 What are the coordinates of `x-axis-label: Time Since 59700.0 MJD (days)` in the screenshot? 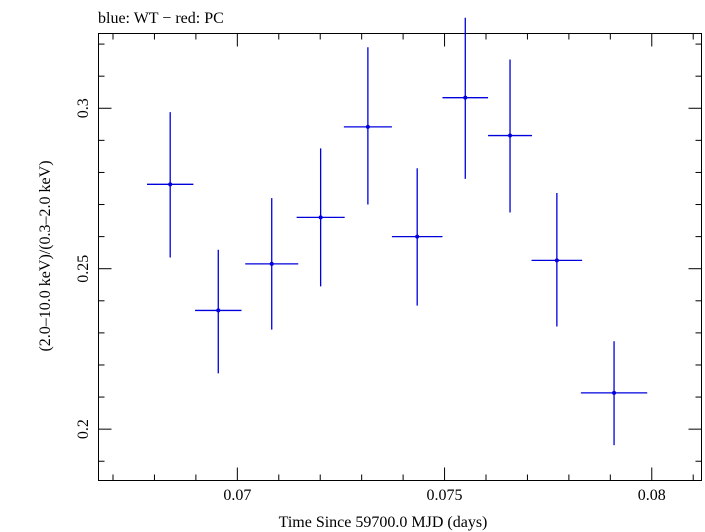 It's located at (383, 522).